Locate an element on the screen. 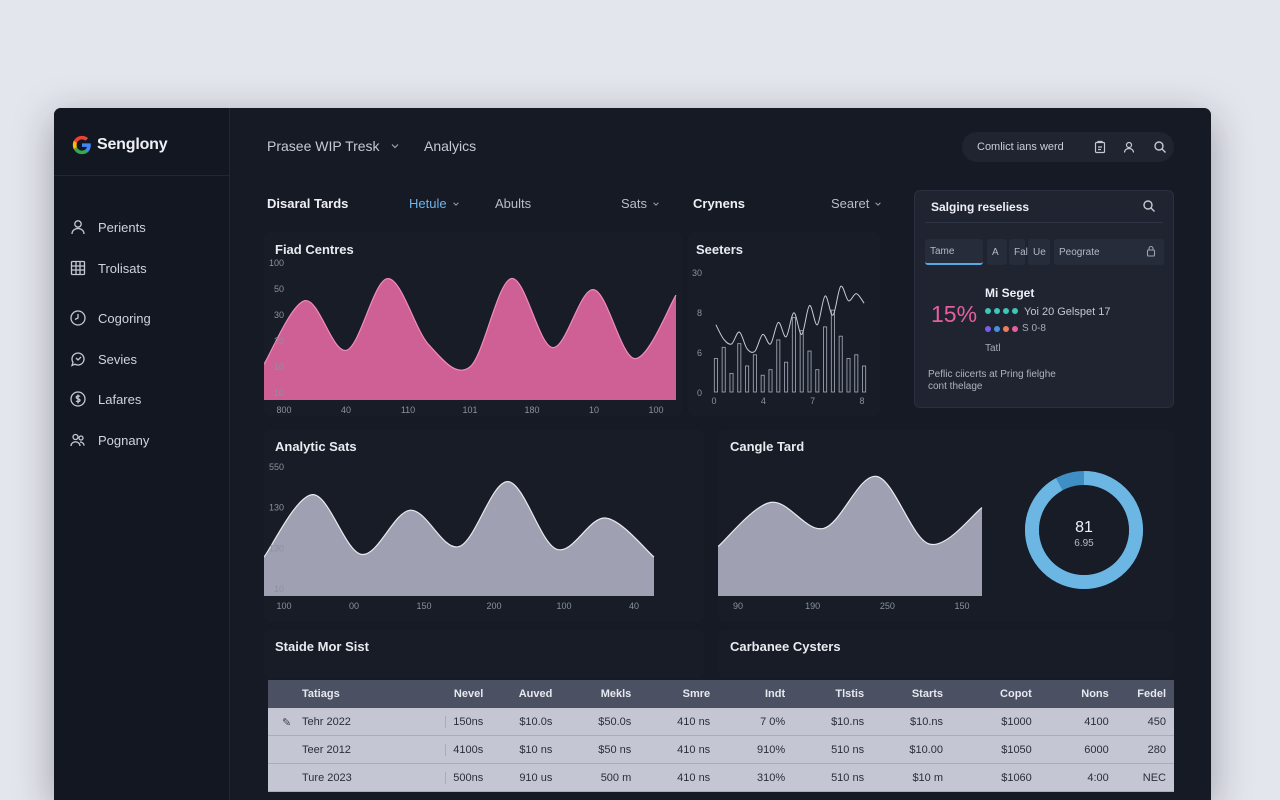 This screenshot has height=800, width=1280. lock-icon is located at coordinates (1151, 252).